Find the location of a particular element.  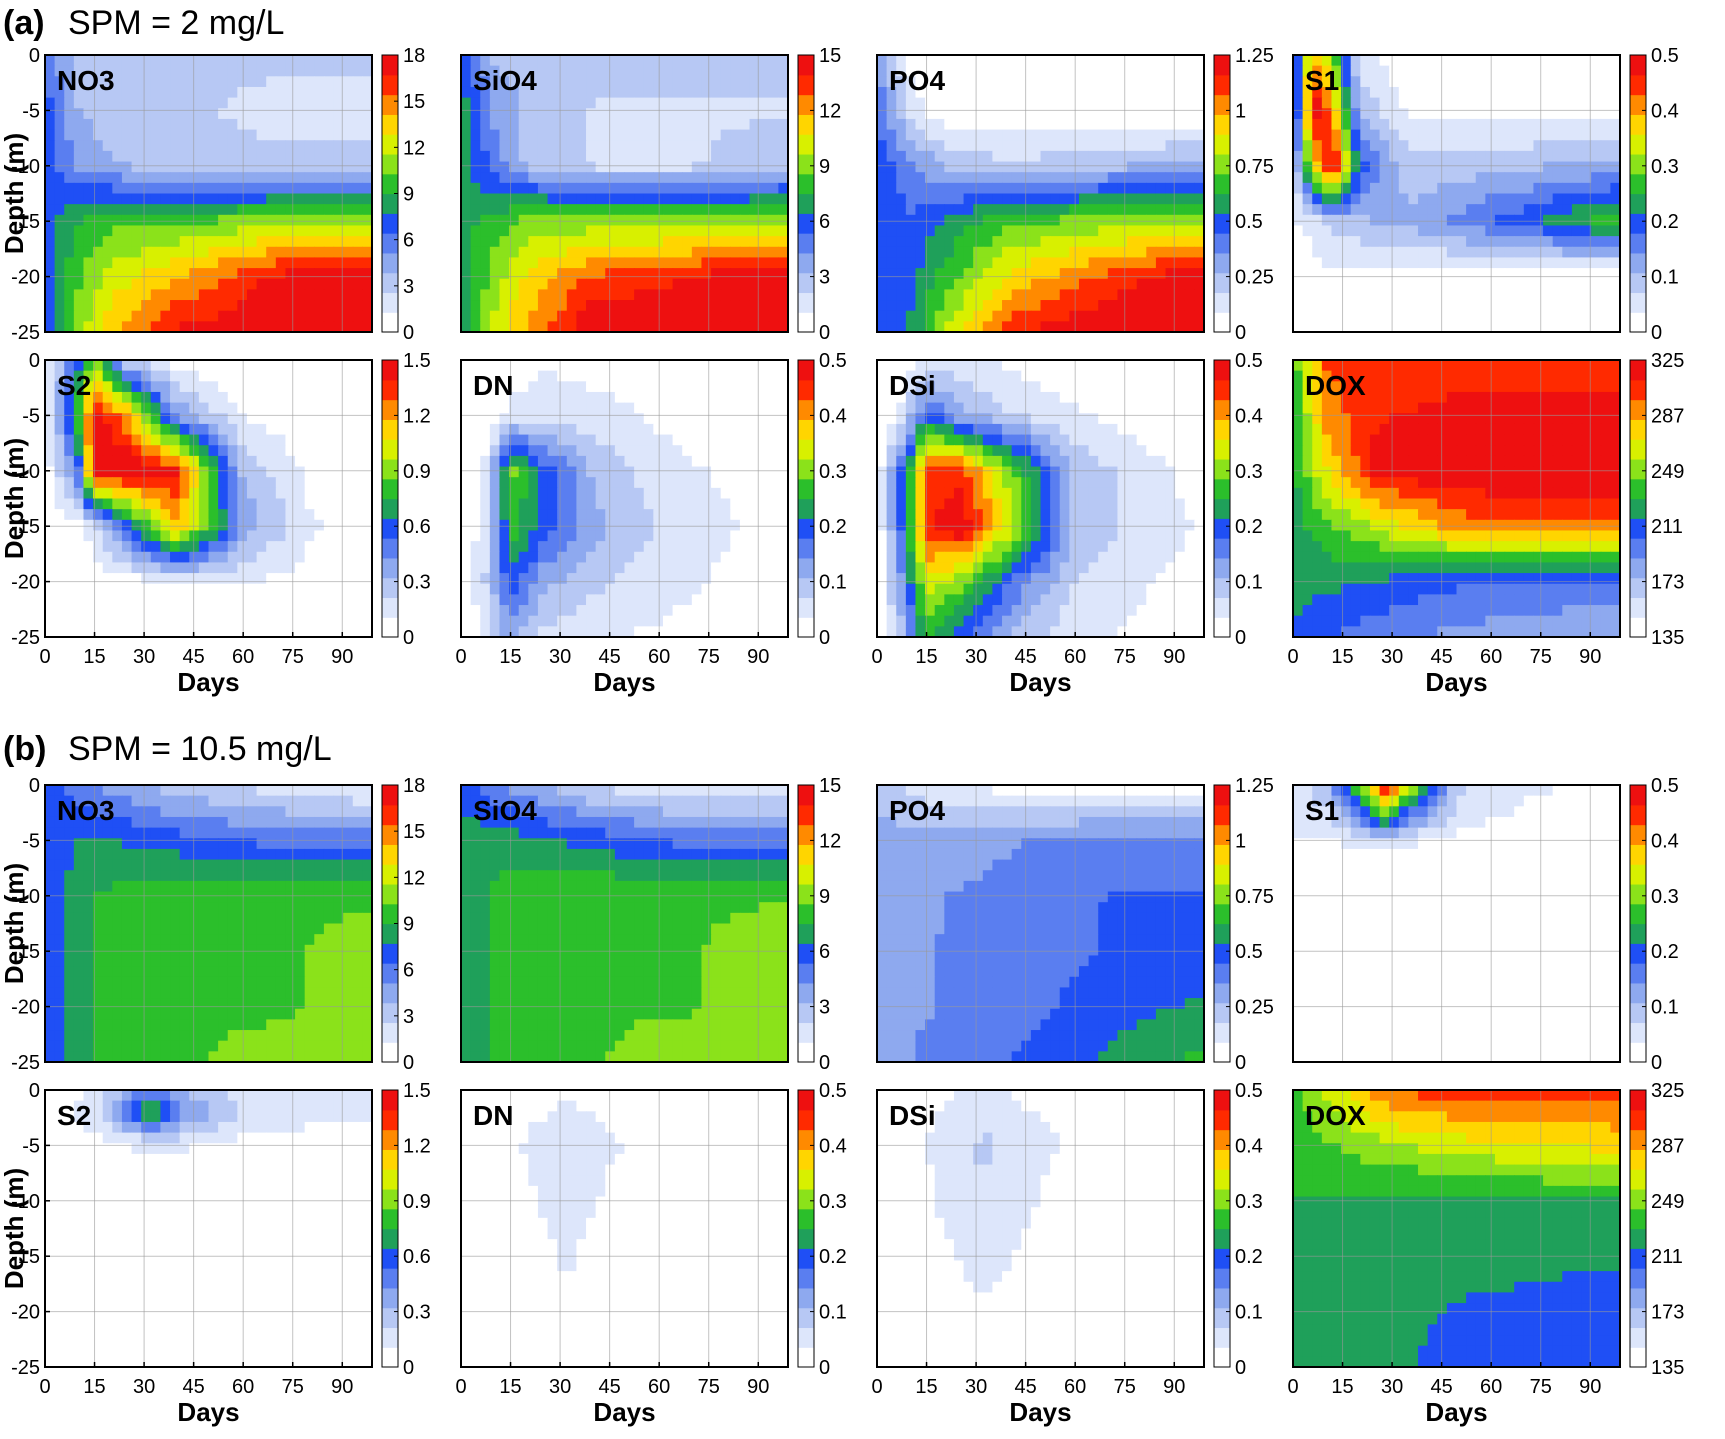

colorbar-band is located at coordinates (390, 607).